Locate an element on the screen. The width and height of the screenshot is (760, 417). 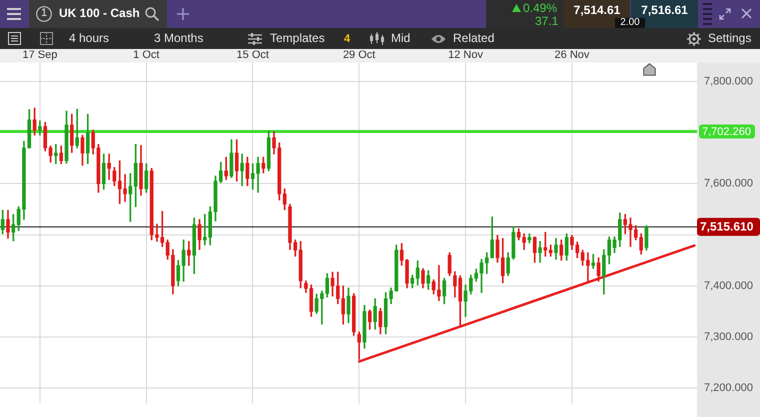
y-tick-label: 7,200.000 is located at coordinates (728, 388).